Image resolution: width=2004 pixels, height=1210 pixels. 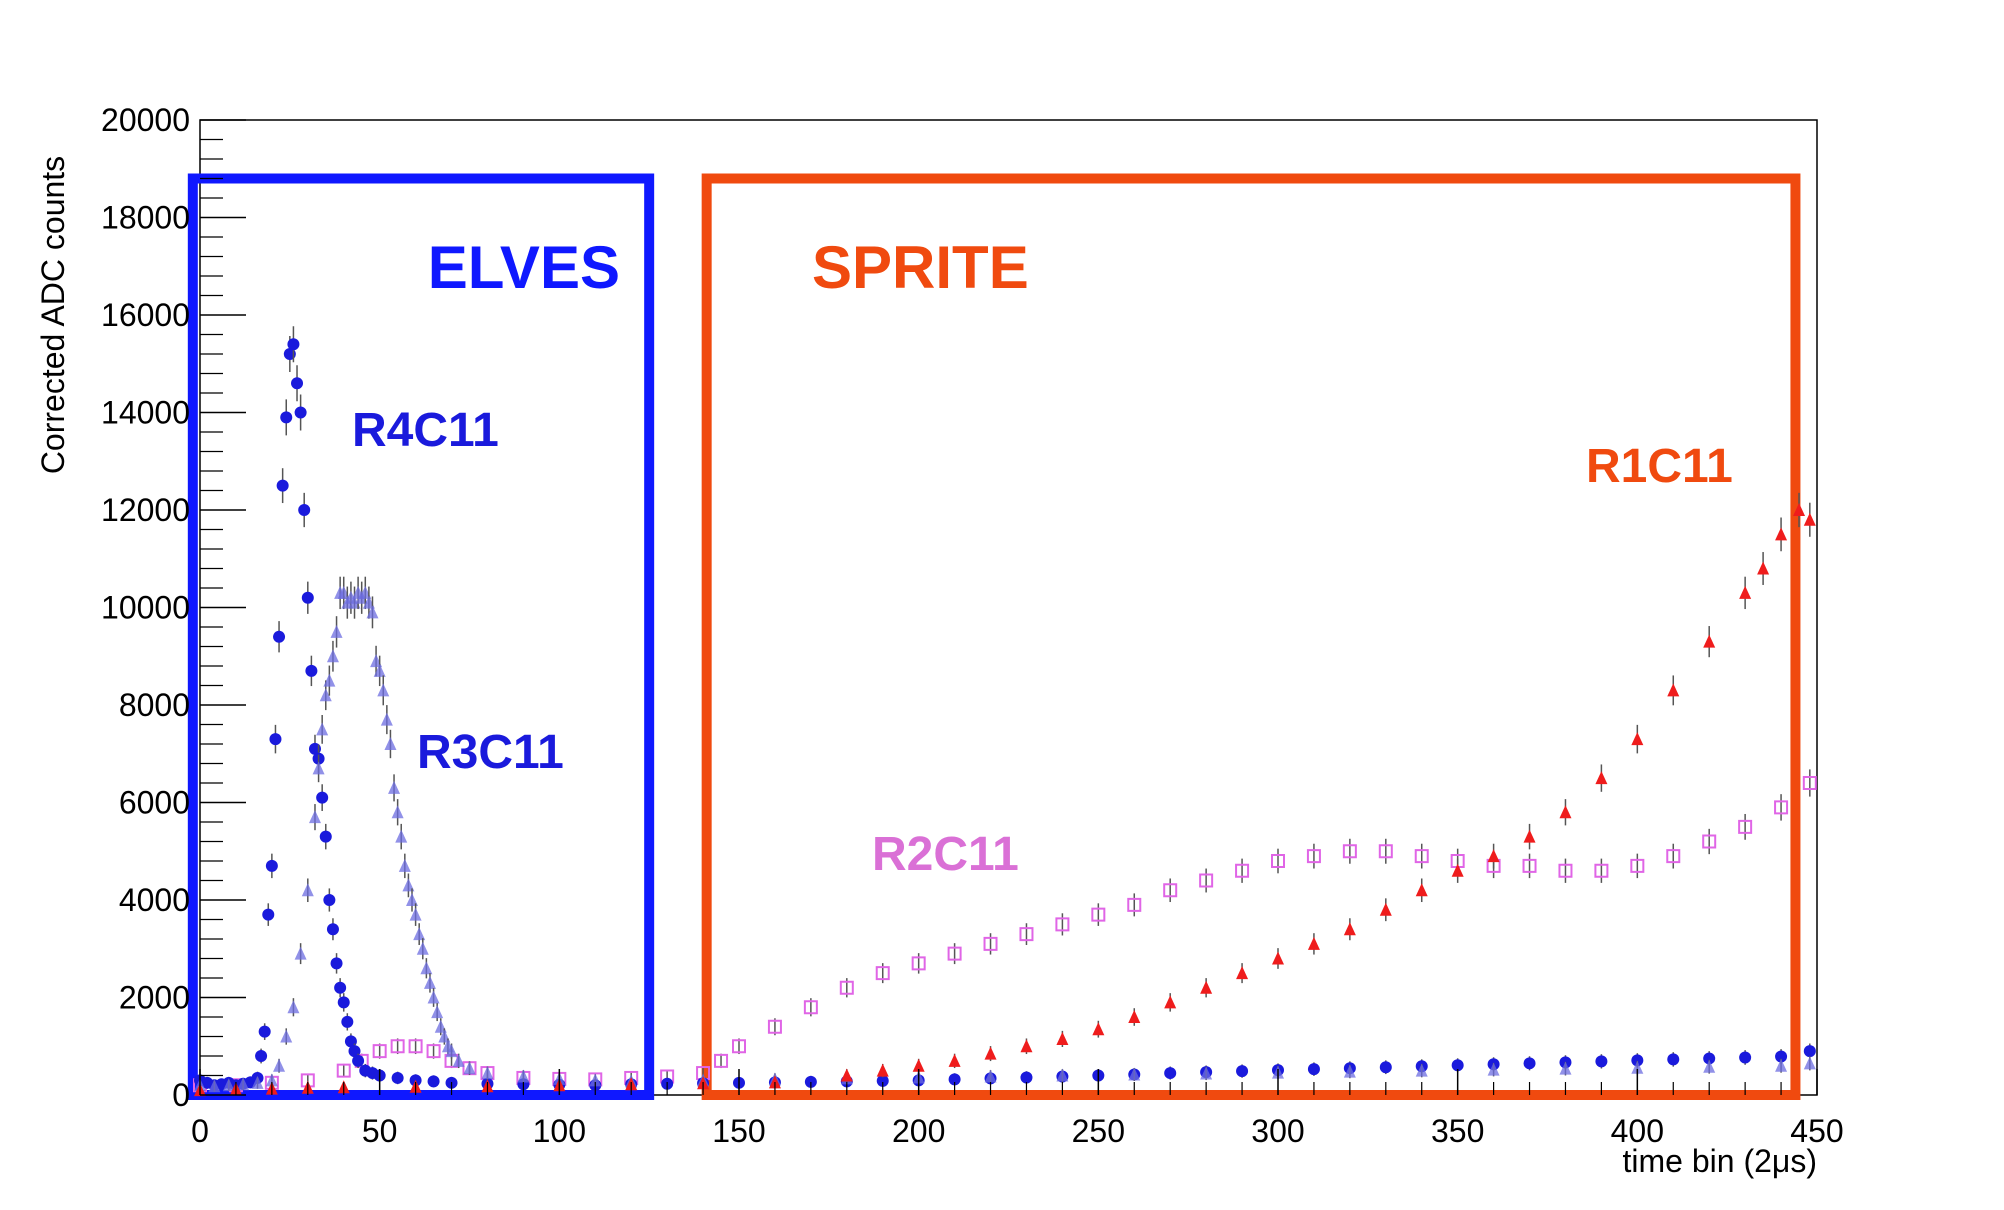 What do you see at coordinates (1098, 1131) in the screenshot?
I see `x-tick-label: 250` at bounding box center [1098, 1131].